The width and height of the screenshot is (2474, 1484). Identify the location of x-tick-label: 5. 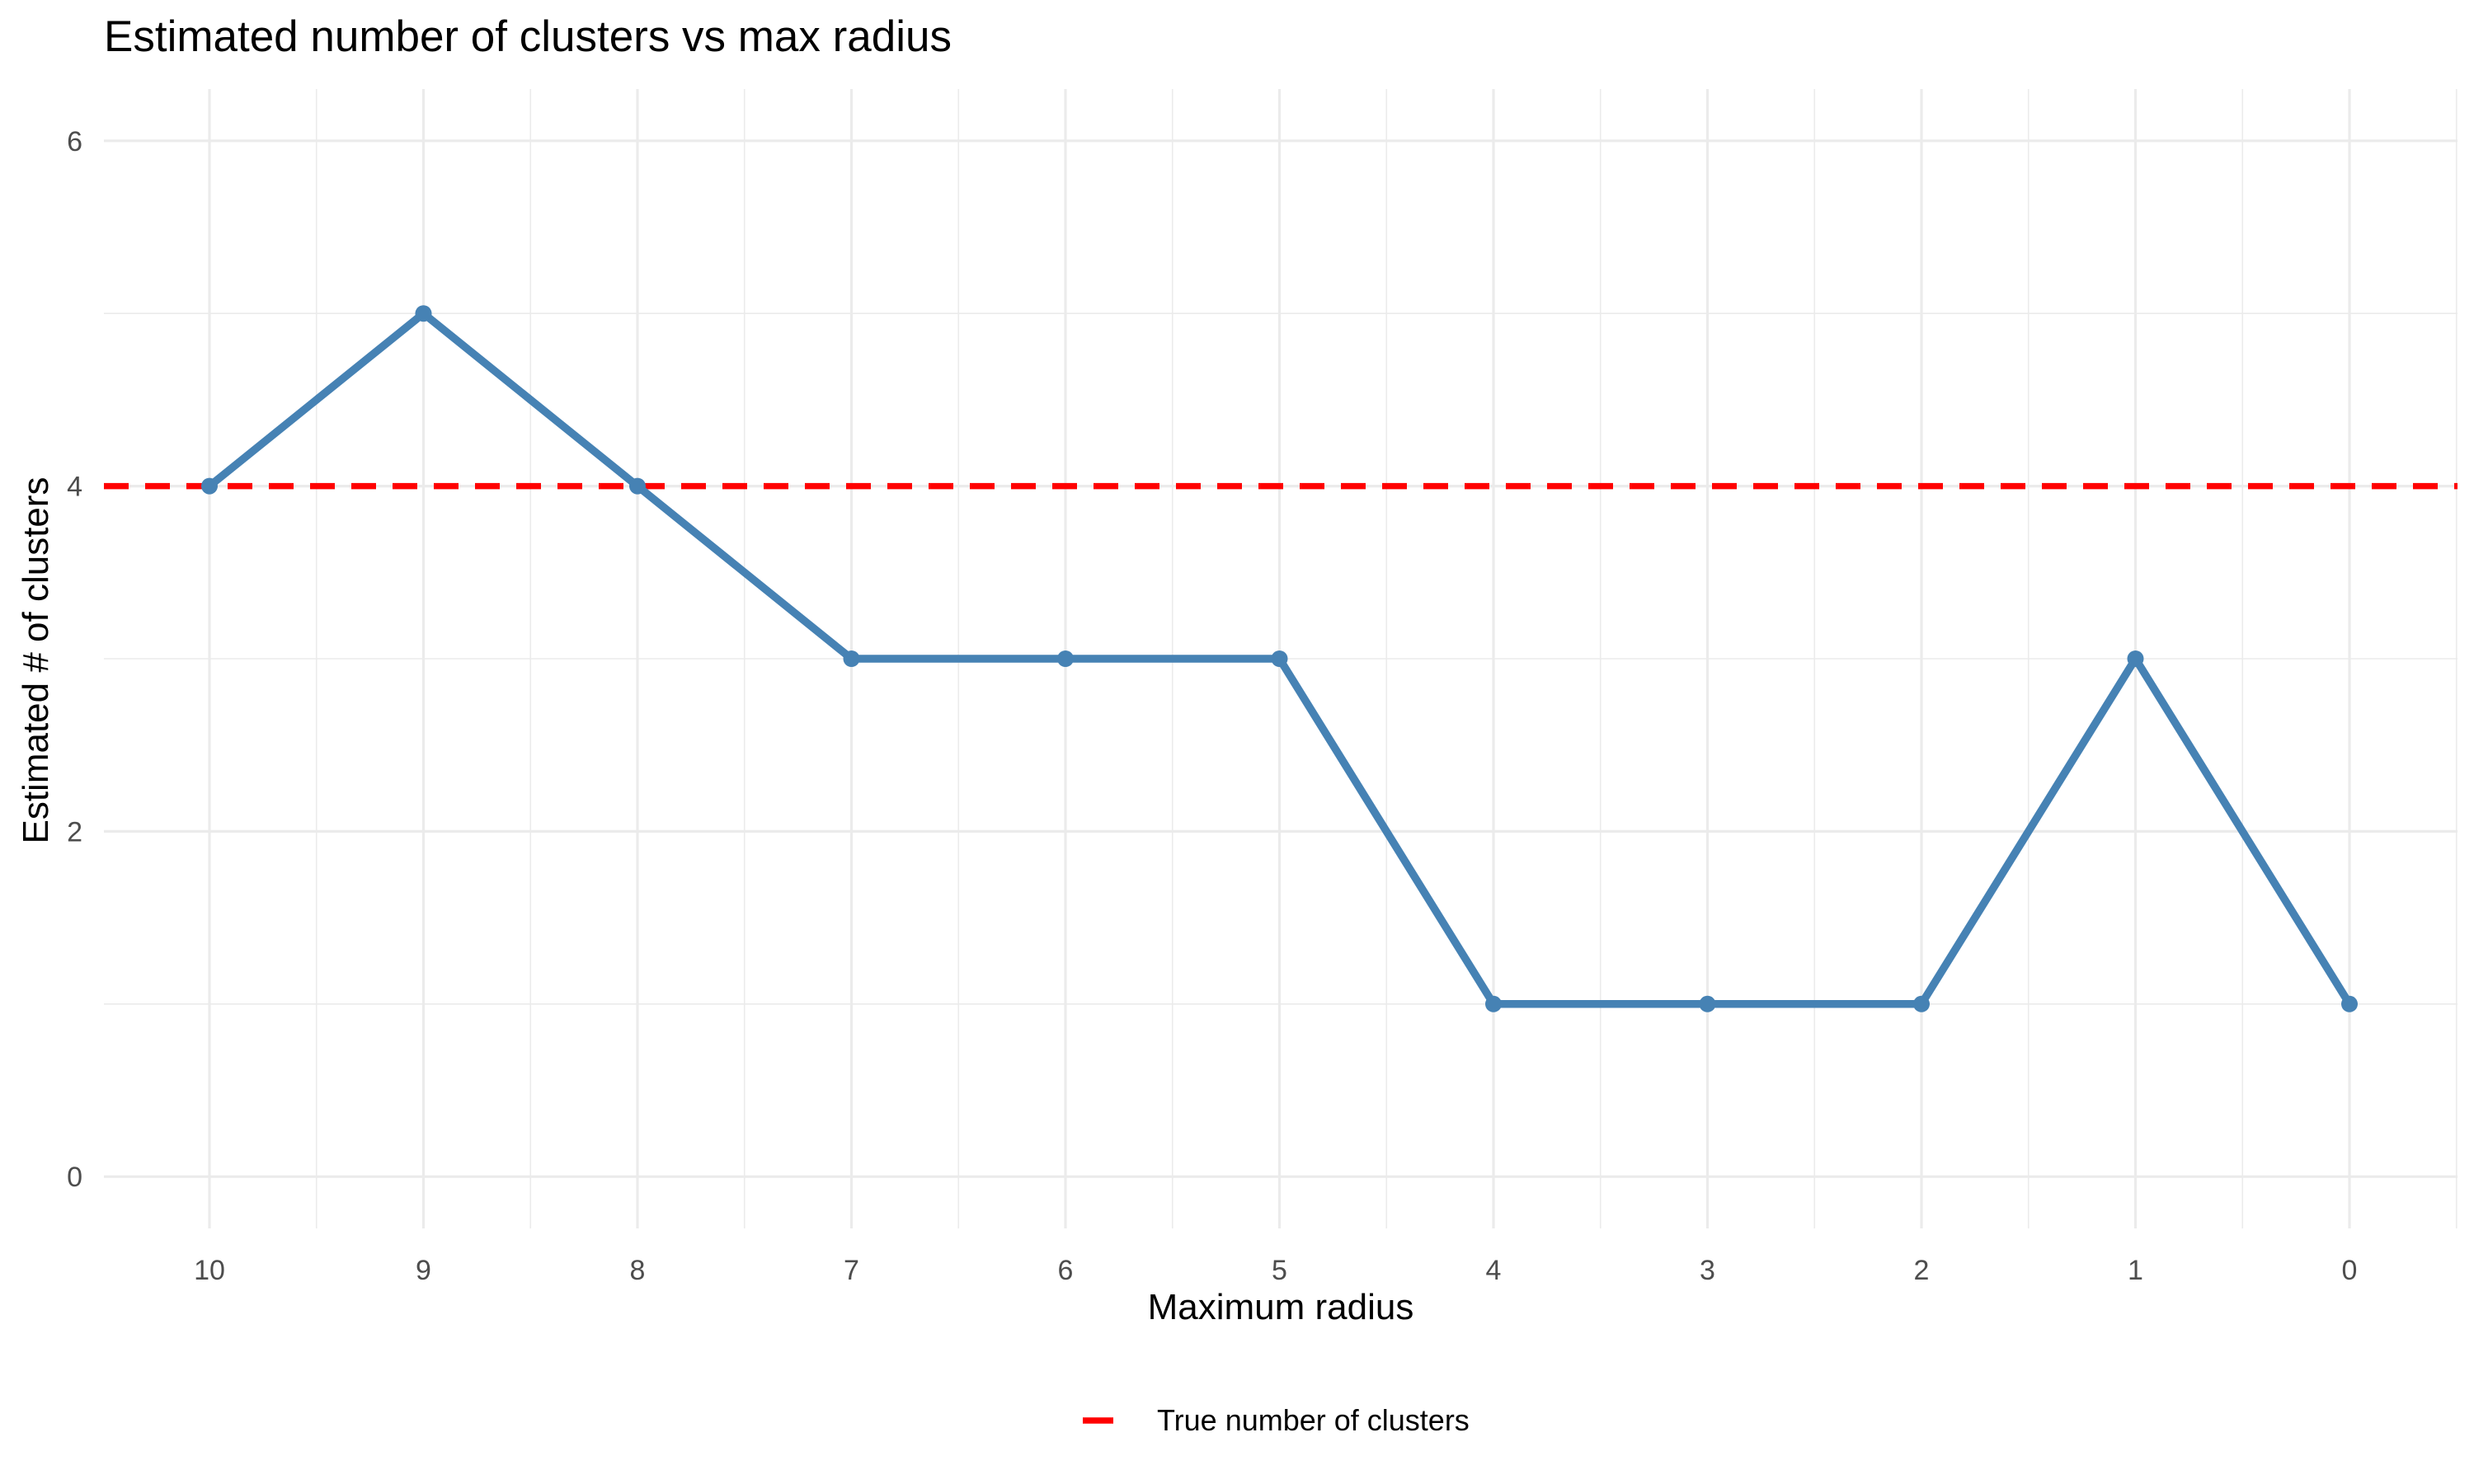
(1279, 1270).